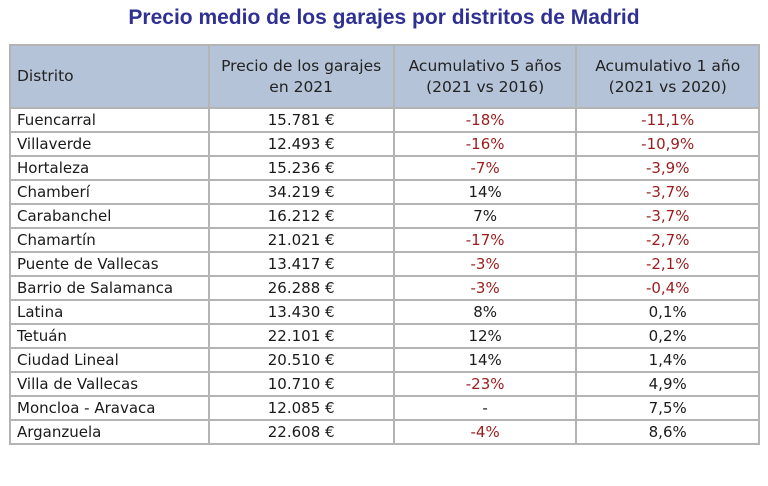 The width and height of the screenshot is (768, 486). I want to click on table-row: Tetuán 22.101 €12% 0,2%, so click(384, 336).